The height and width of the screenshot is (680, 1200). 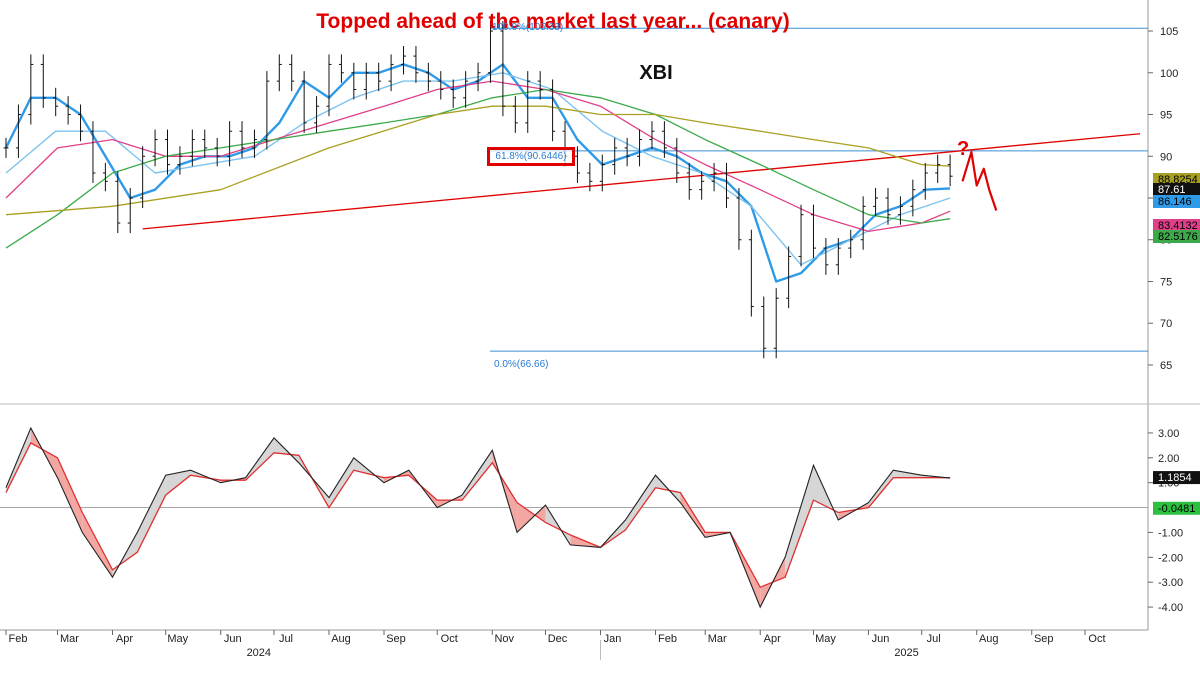 What do you see at coordinates (963, 149) in the screenshot?
I see `question-mark-annotation: ?` at bounding box center [963, 149].